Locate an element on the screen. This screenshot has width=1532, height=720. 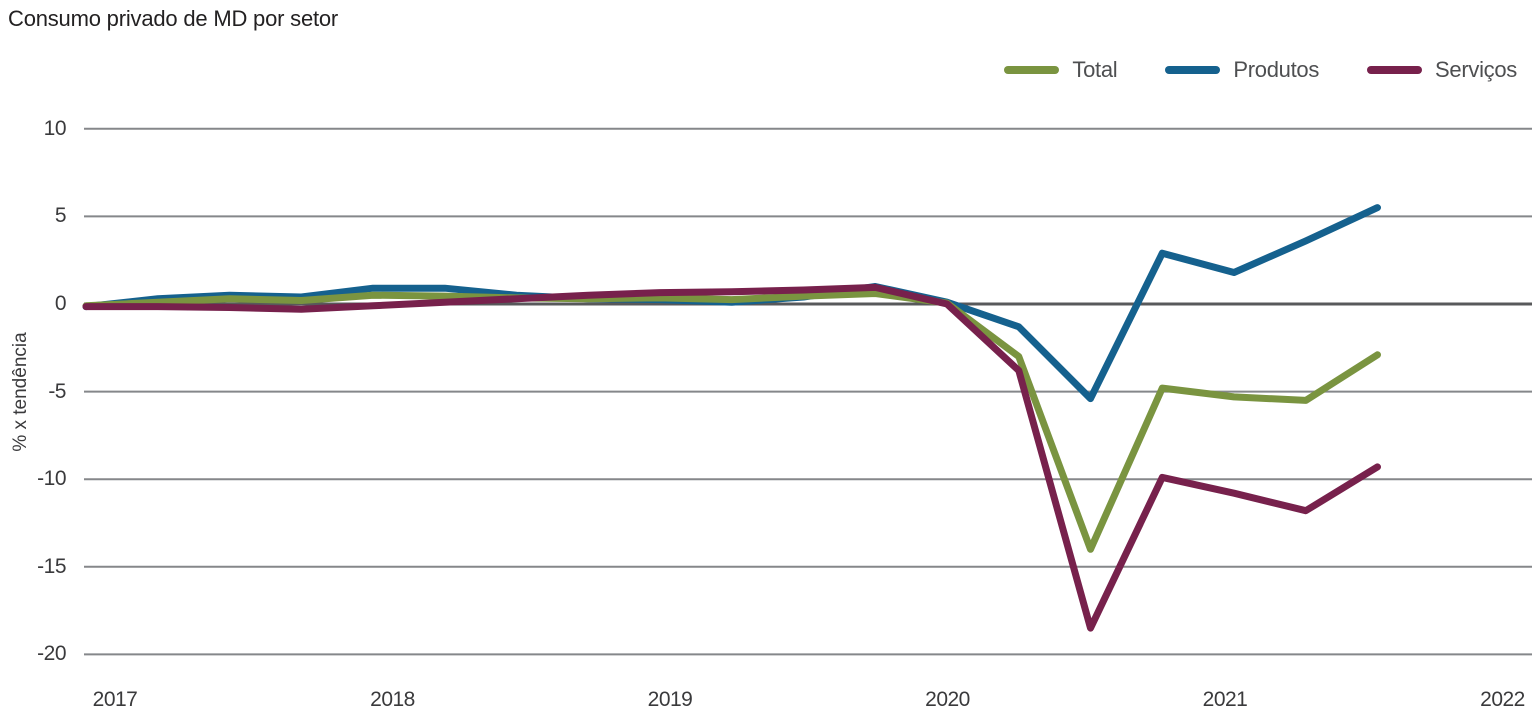
x-tick-label: 2017 is located at coordinates (115, 699).